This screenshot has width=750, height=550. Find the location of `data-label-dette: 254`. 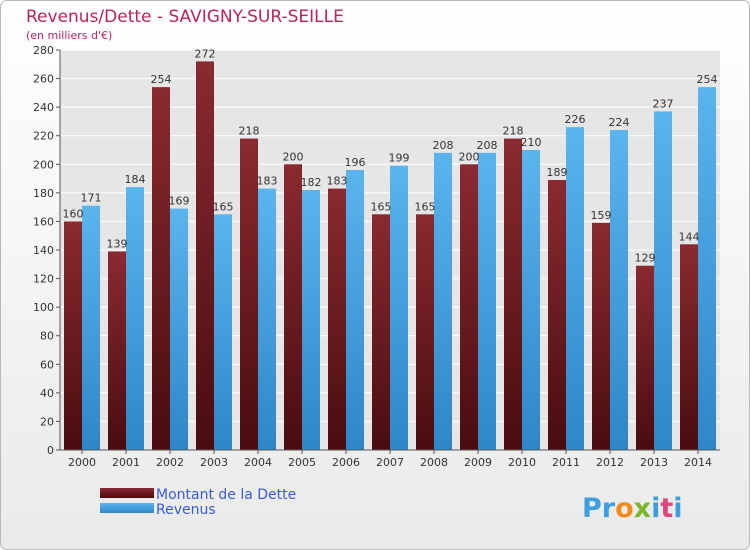

data-label-dette: 254 is located at coordinates (161, 79).